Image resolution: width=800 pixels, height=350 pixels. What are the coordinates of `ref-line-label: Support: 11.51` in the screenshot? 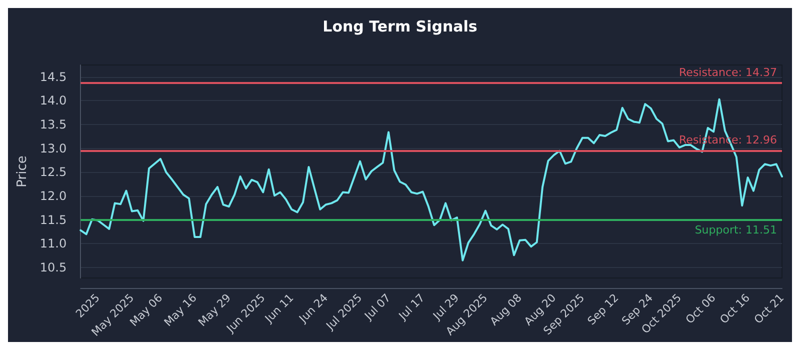 It's located at (735, 229).